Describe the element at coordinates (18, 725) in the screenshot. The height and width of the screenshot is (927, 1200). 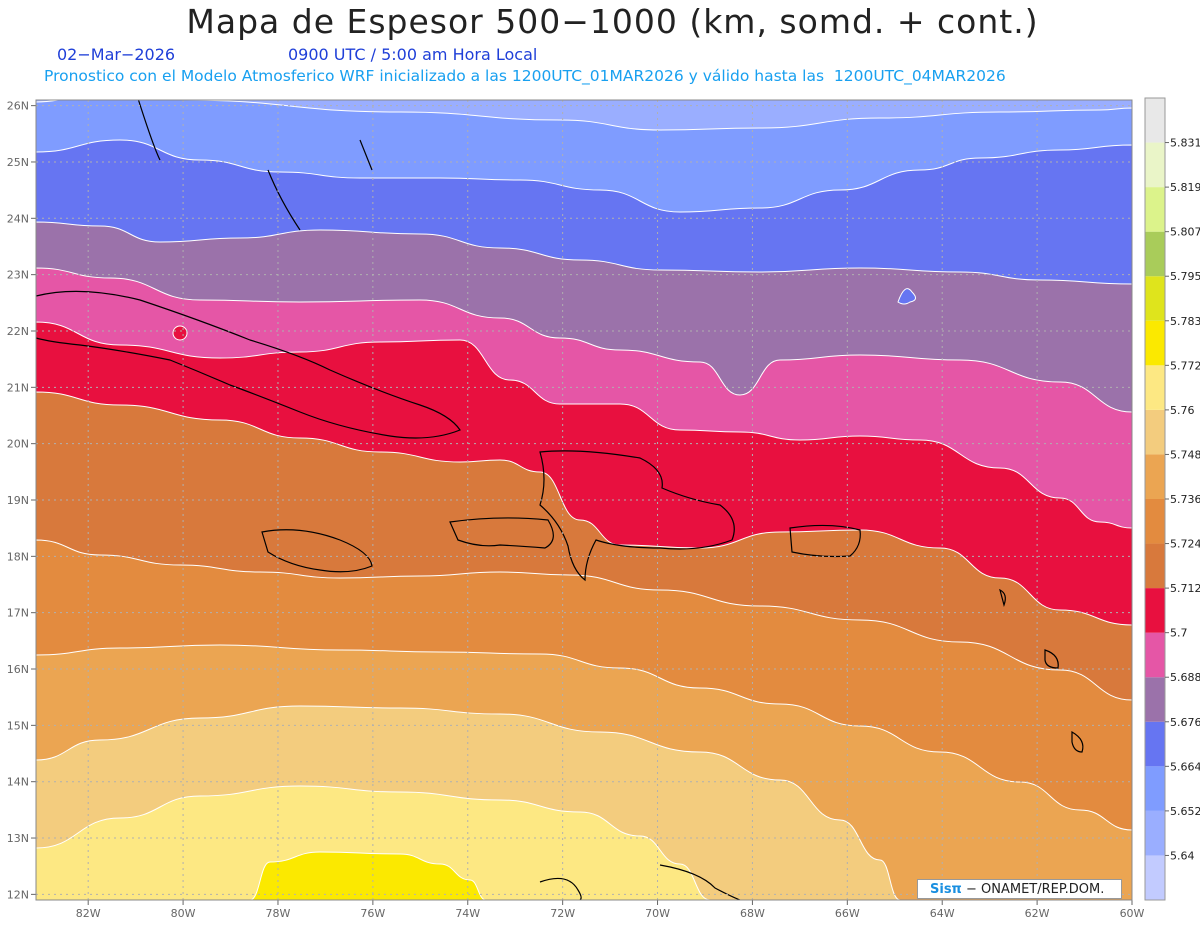
I see `lat-tick-label: 15N` at that location.